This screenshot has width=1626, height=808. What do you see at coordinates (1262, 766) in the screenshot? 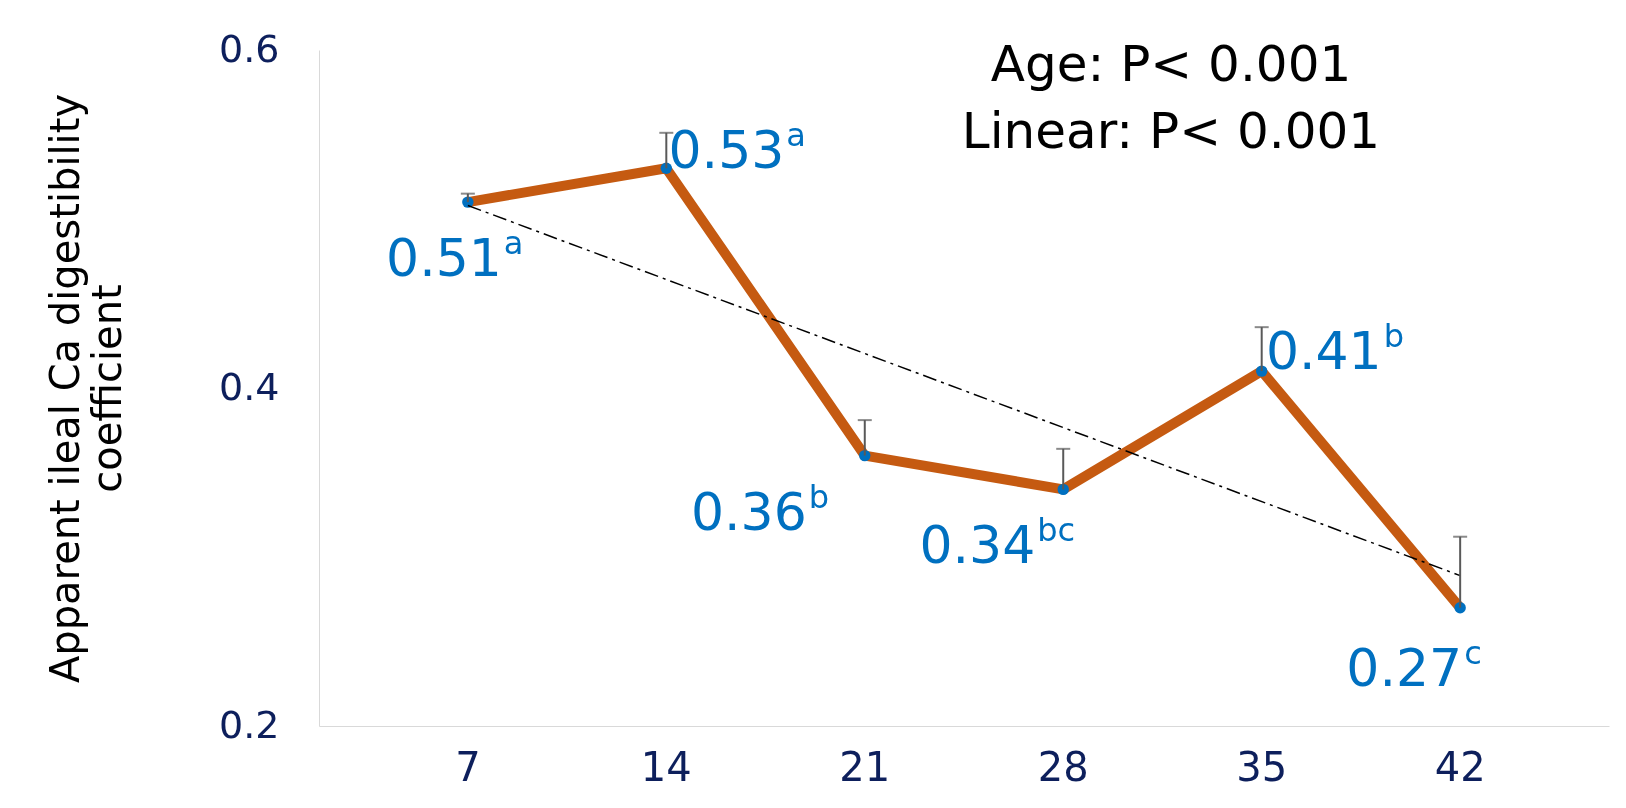
I see `x-tick-label: 35` at bounding box center [1262, 766].